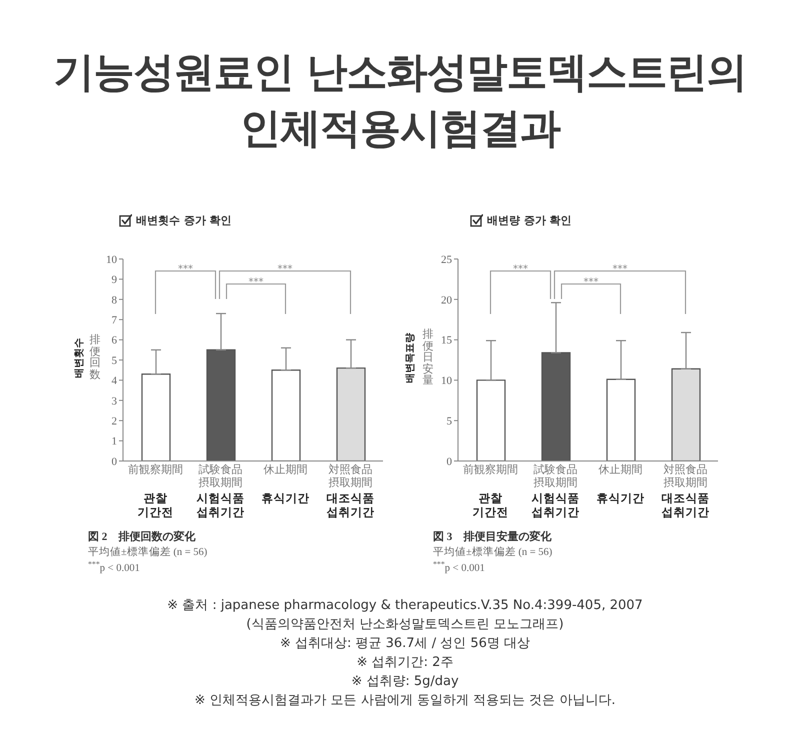  Describe the element at coordinates (405, 625) in the screenshot. I see `text: (식품의약품안전처 난소화성말토덱스트린 모노그래프)` at that location.